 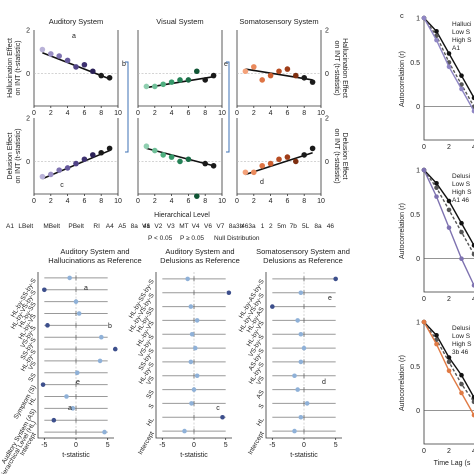 What do you see at coordinates (415, 367) in the screenshot?
I see `y-tick-label: 0.5` at bounding box center [415, 367].